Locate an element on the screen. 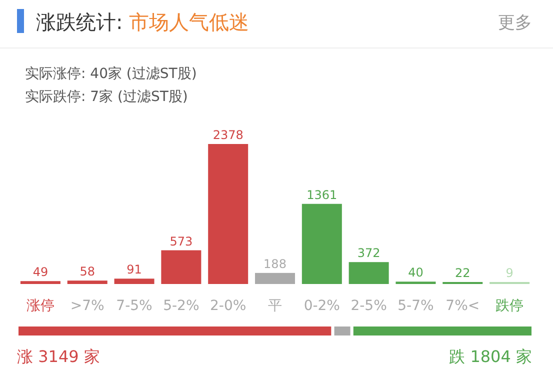 This screenshot has height=381, width=553. x-tick-label: 5-2% is located at coordinates (181, 306).